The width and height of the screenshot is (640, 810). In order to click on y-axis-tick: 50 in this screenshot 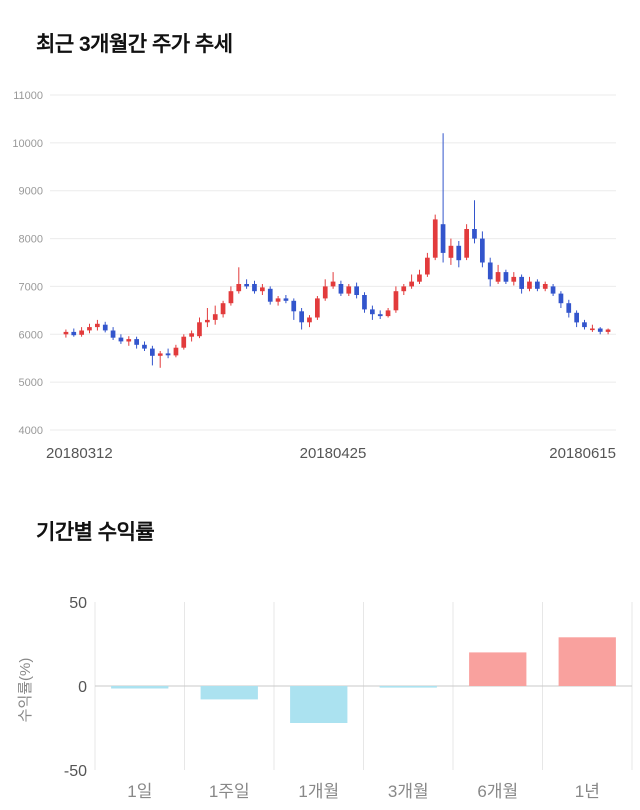, I will do `click(78, 603)`.